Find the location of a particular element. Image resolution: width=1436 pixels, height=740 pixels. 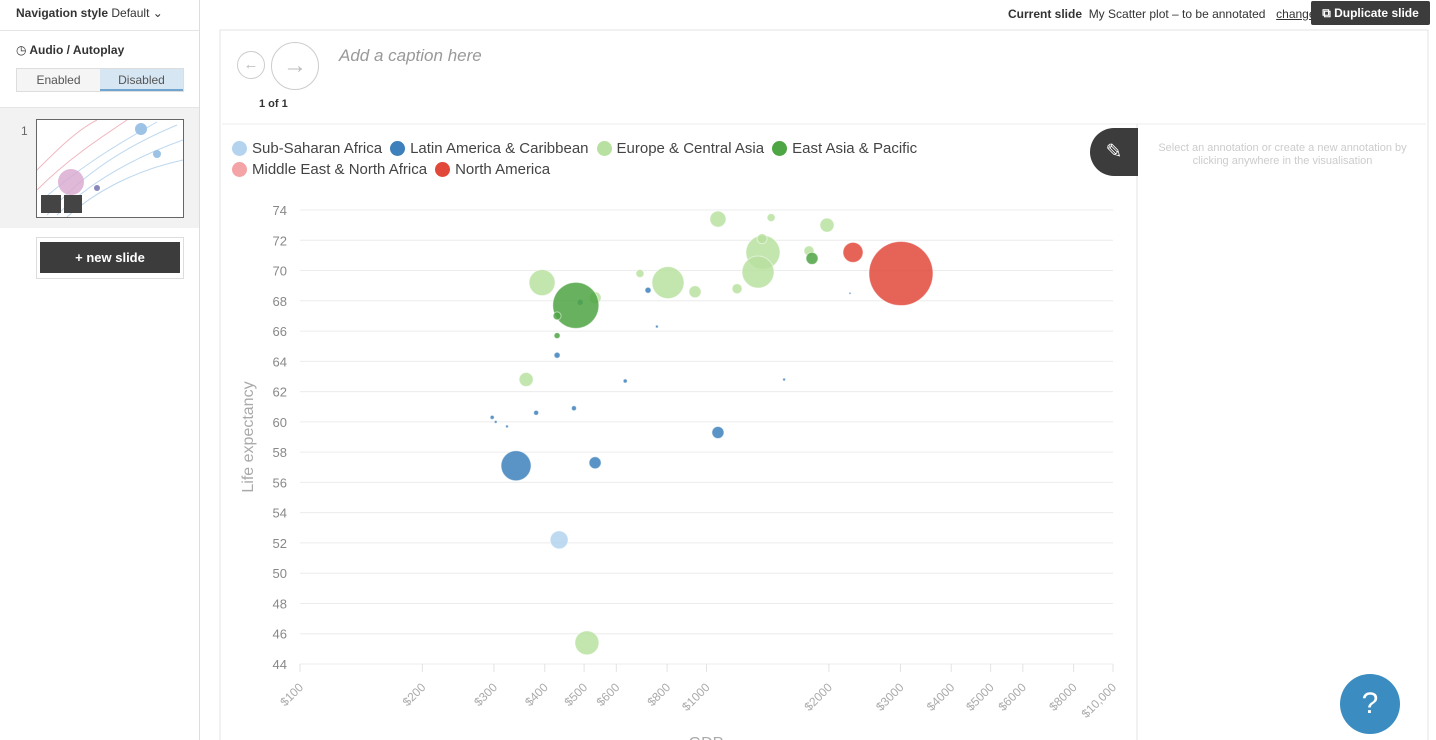

toggle: Enabled Disabled is located at coordinates (100, 80).